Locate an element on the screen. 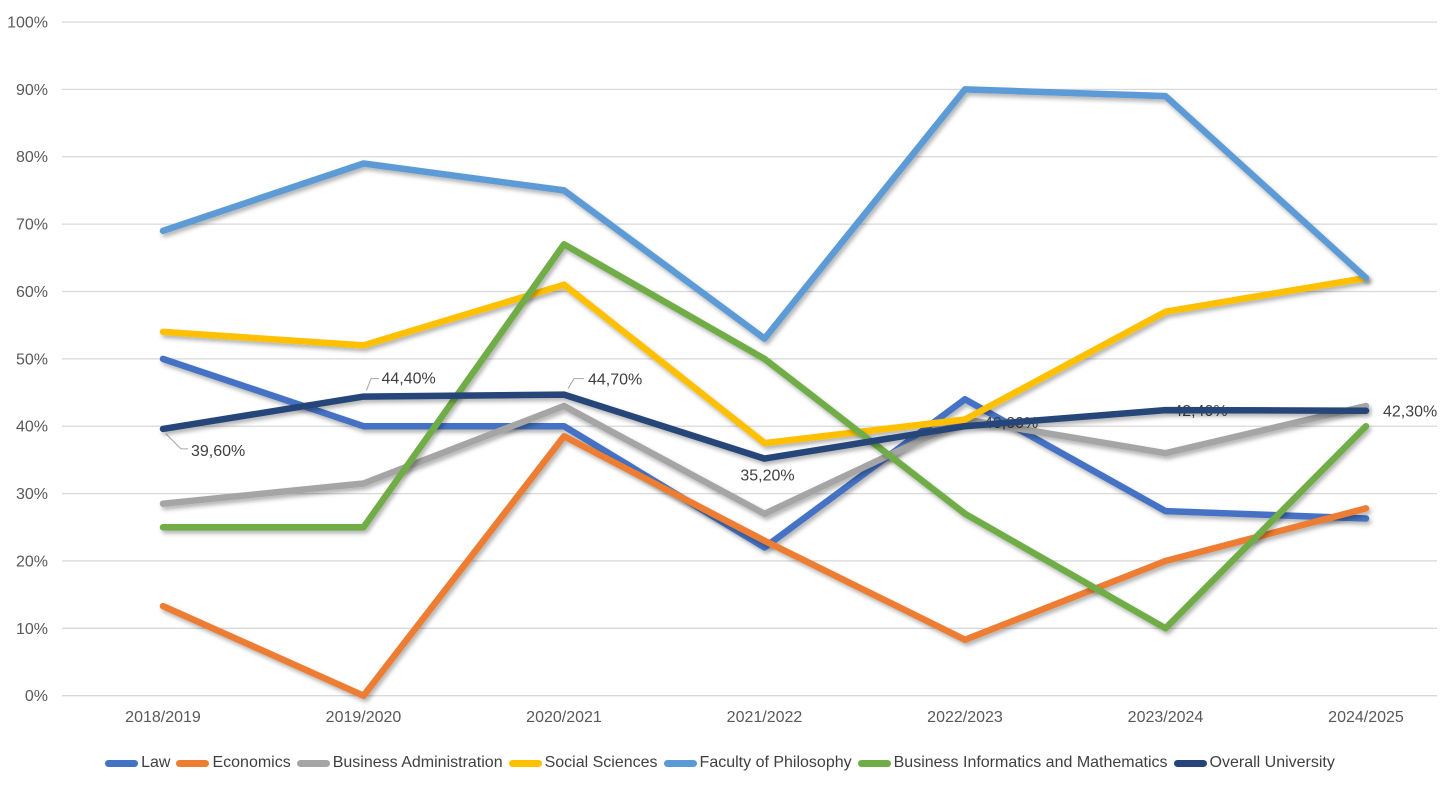  legend-item-faculty-of-philosophy: Faculty of Philosophy is located at coordinates (757, 763).